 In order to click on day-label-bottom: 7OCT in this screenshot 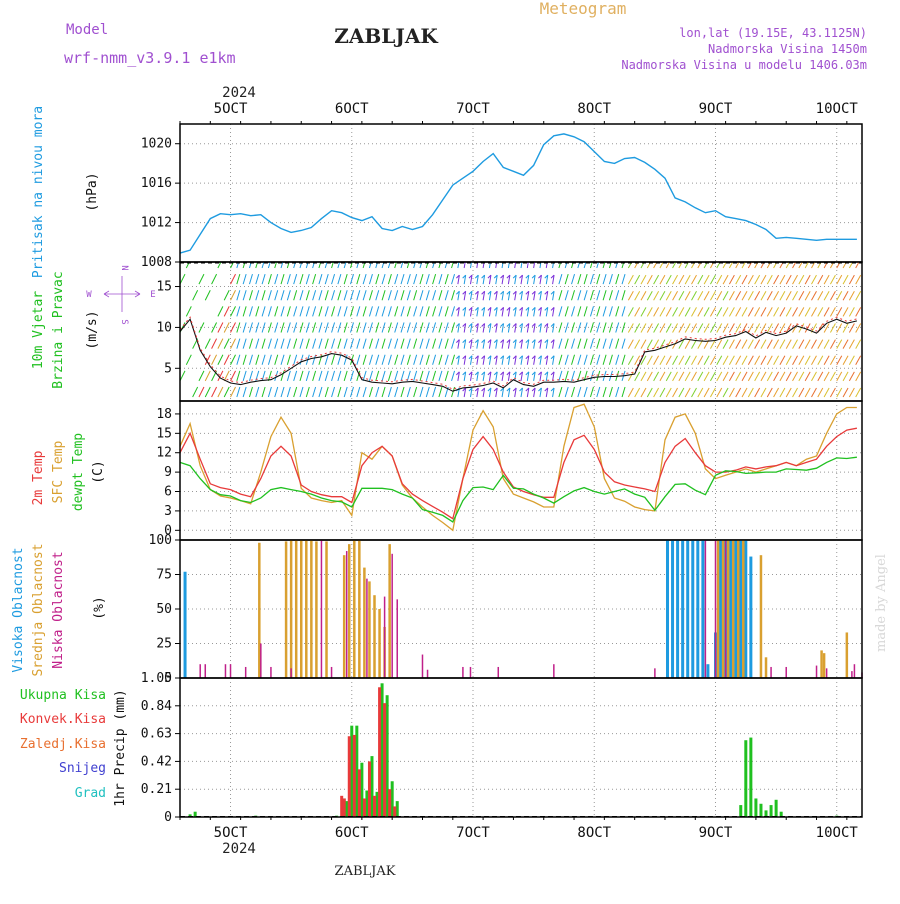, I will do `click(473, 833)`.